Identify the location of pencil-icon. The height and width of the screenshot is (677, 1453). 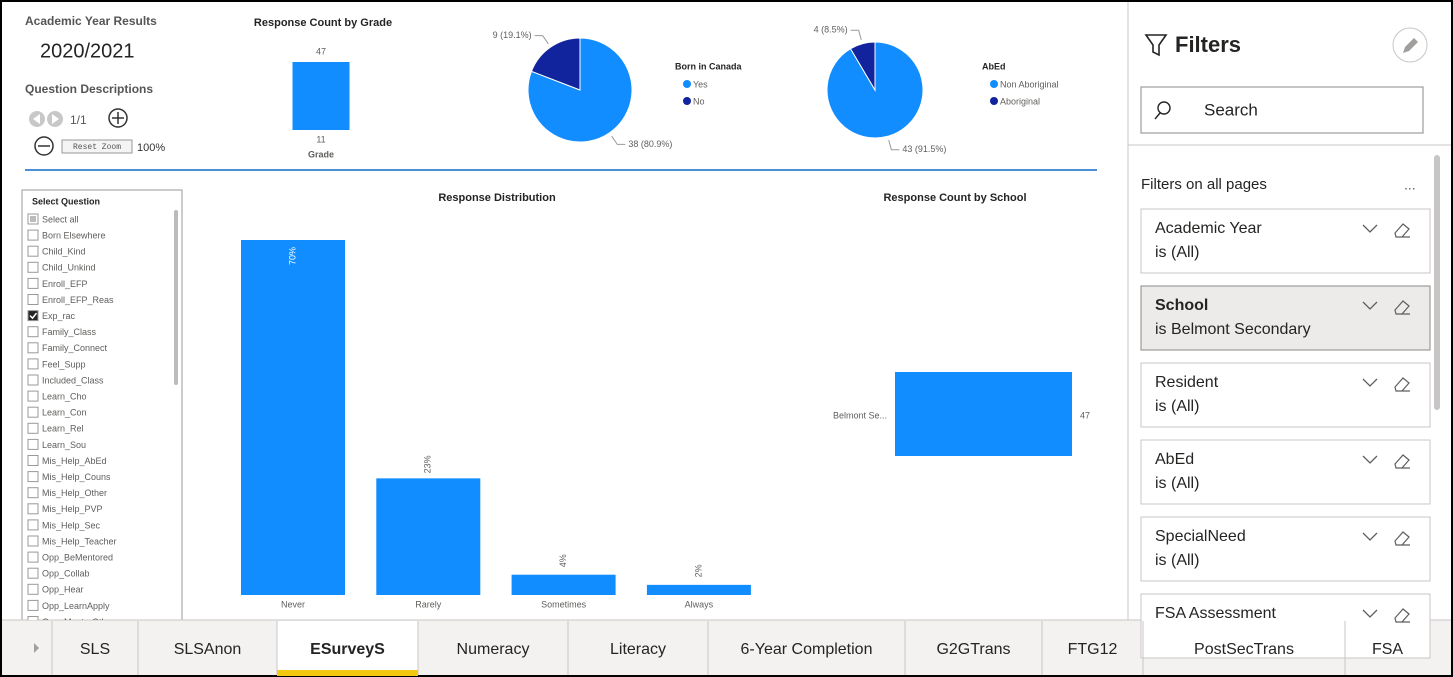
(1410, 45).